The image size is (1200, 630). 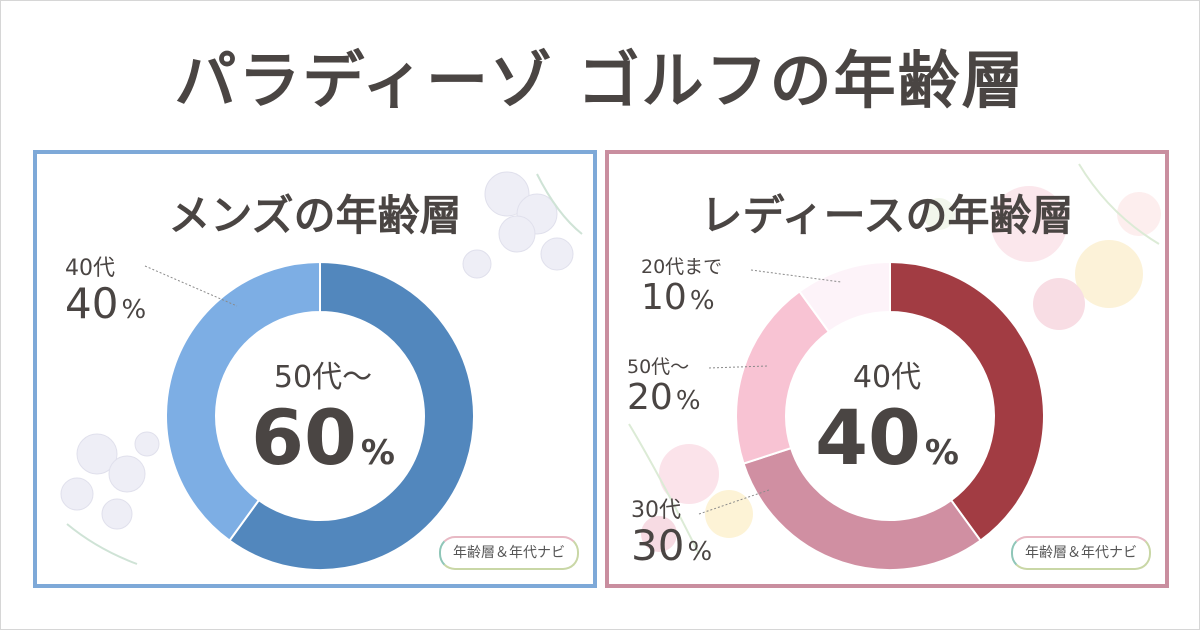 What do you see at coordinates (650, 397) in the screenshot?
I see `ladies-label-50plus-value: 20` at bounding box center [650, 397].